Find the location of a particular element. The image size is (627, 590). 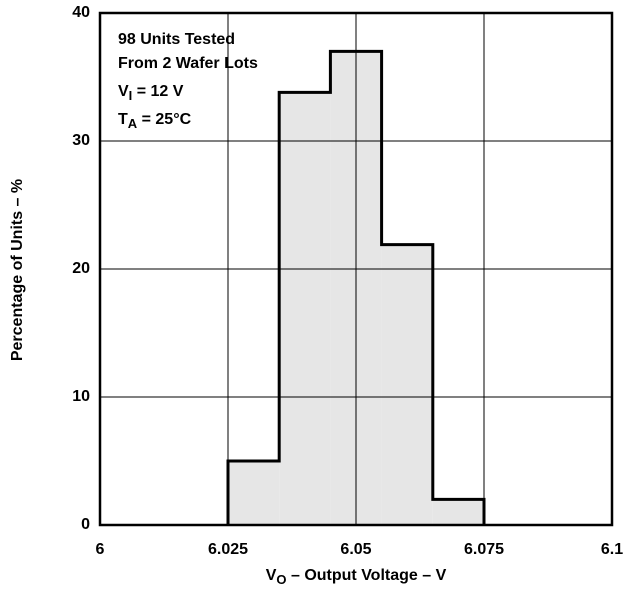

annotation: TA = 25°C is located at coordinates (155, 121).